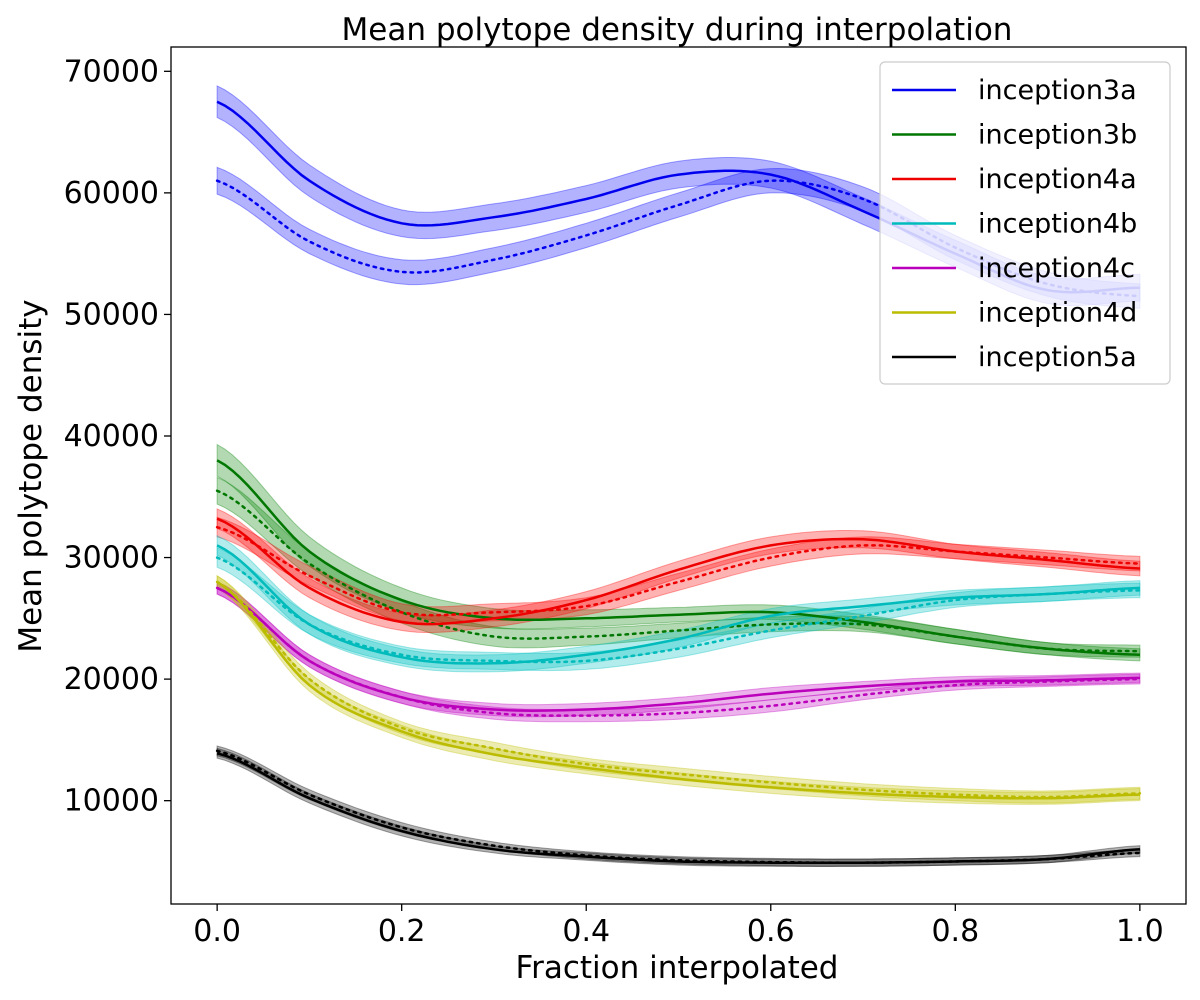  Describe the element at coordinates (586, 931) in the screenshot. I see `x-tick-label: 0.4` at that location.